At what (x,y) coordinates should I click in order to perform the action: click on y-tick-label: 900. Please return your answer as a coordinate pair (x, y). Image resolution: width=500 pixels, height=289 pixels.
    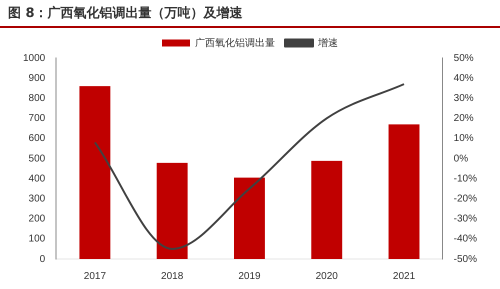
    Looking at the image, I should click on (37, 78).